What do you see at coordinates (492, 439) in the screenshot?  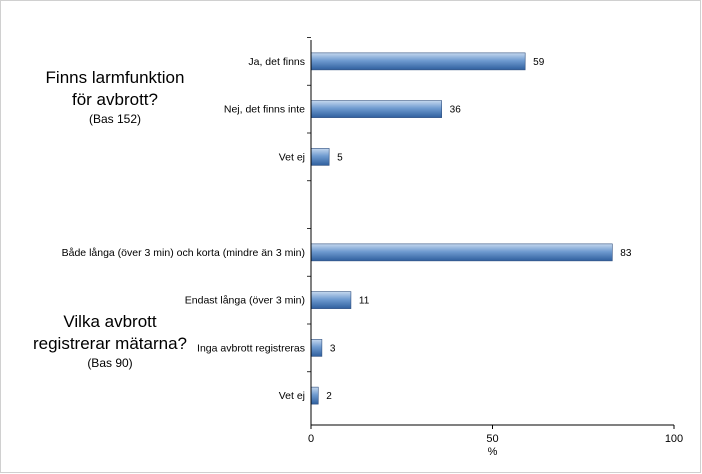 I see `x-tick-label-1: 50` at bounding box center [492, 439].